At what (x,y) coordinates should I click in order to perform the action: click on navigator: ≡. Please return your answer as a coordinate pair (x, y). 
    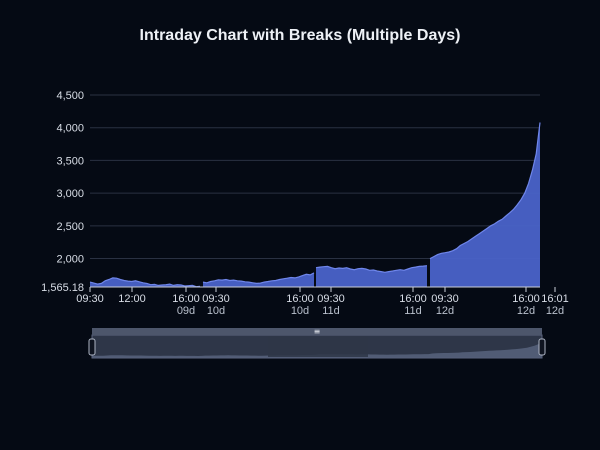
    Looking at the image, I should click on (317, 343).